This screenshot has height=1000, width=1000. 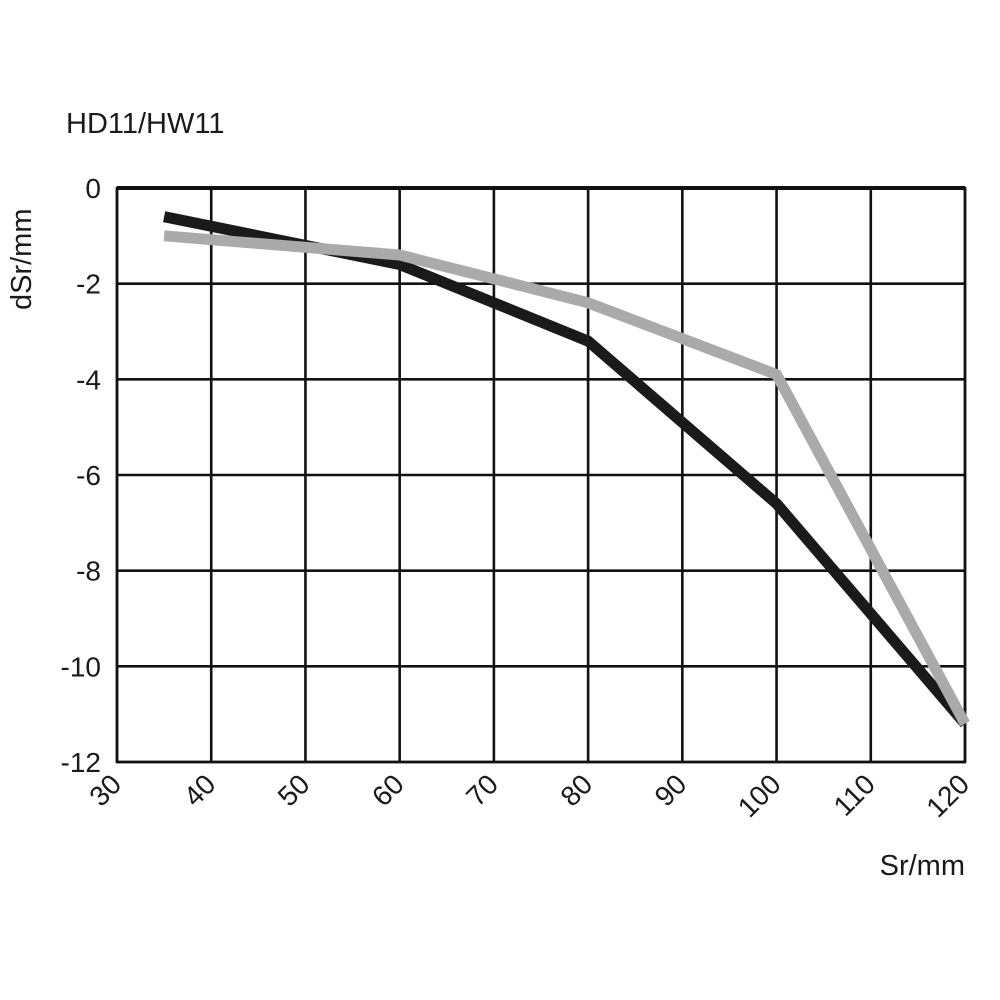 What do you see at coordinates (88, 475) in the screenshot?
I see `y-tick-label: -6` at bounding box center [88, 475].